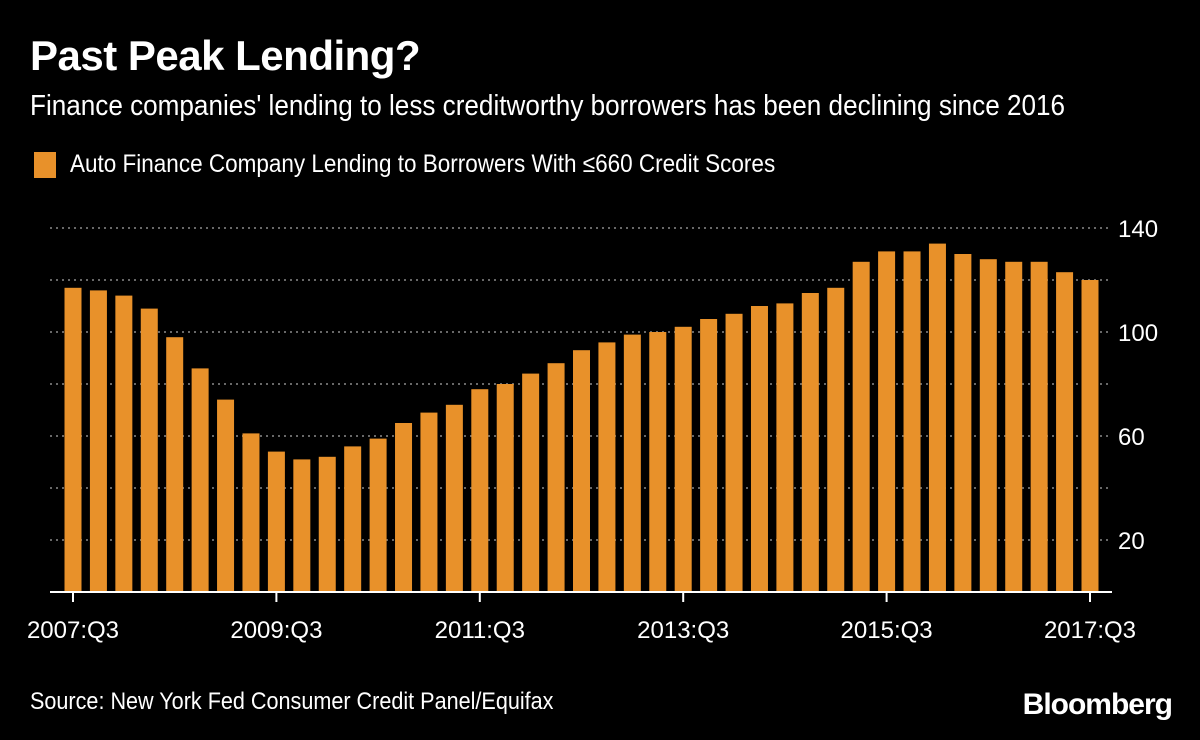  What do you see at coordinates (1090, 630) in the screenshot?
I see `x-tick-label: 2017:Q3` at bounding box center [1090, 630].